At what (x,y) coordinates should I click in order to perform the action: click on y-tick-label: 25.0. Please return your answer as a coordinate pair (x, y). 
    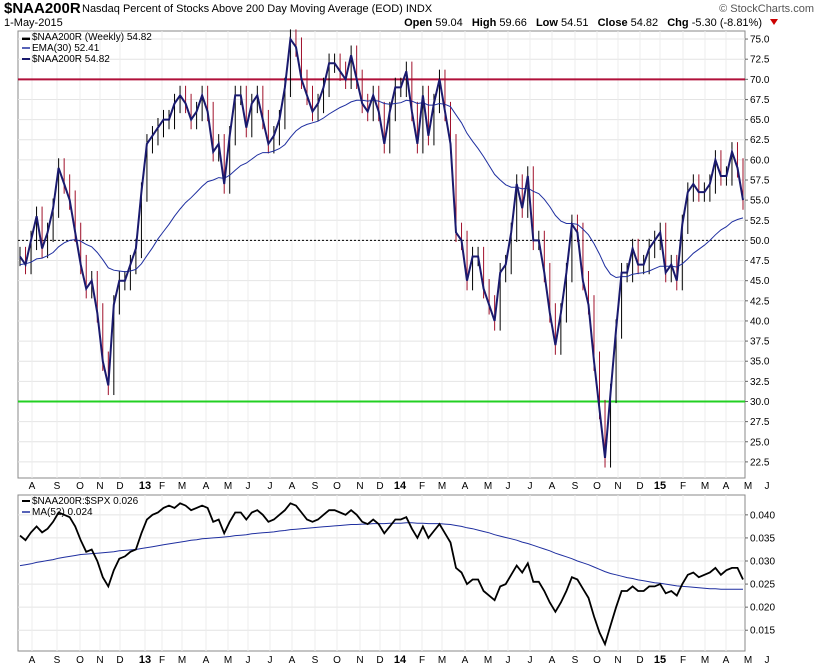
    Looking at the image, I should click on (760, 442).